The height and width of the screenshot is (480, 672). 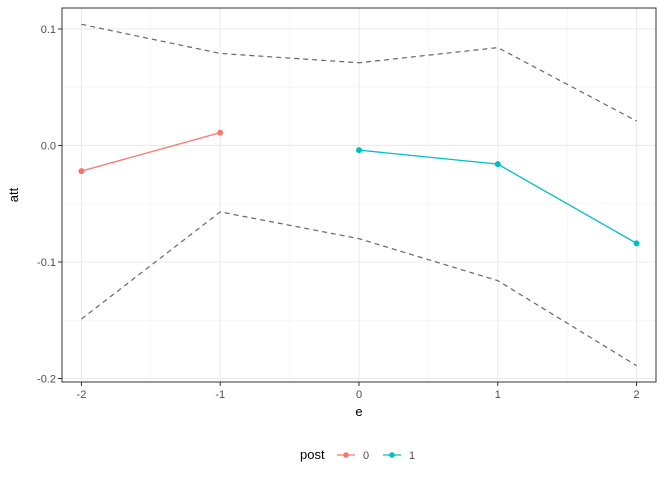 What do you see at coordinates (357, 454) in the screenshot?
I see `legend: post 0 1` at bounding box center [357, 454].